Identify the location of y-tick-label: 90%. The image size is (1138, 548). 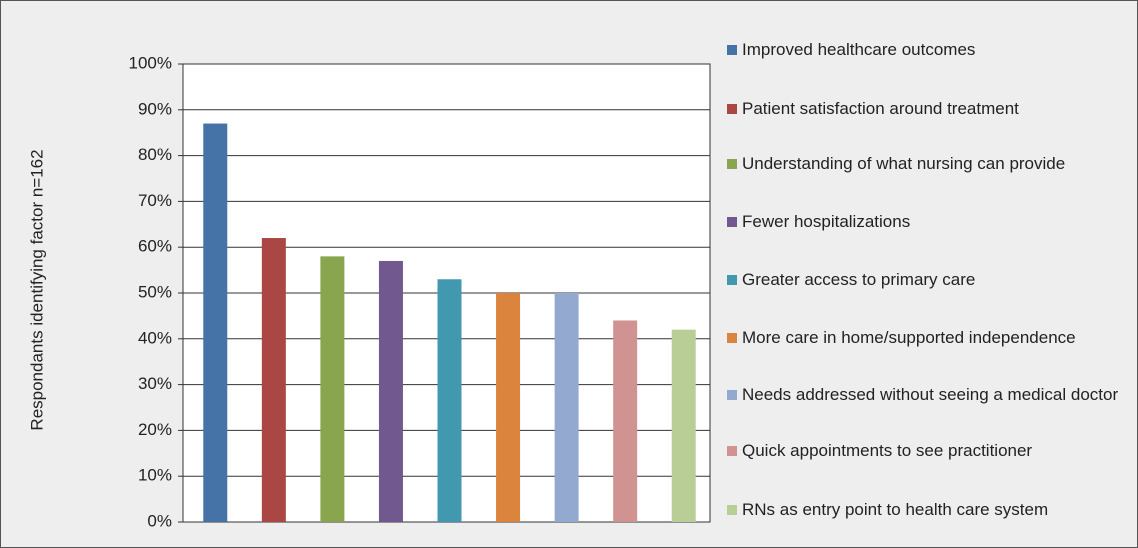
(155, 108).